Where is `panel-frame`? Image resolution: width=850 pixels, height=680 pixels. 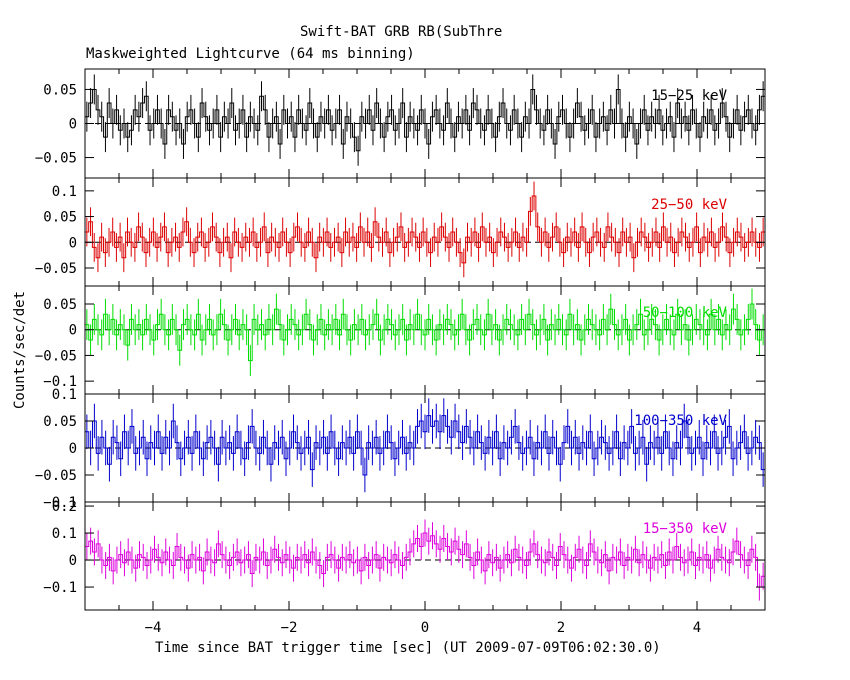
panel-frame is located at coordinates (425, 556).